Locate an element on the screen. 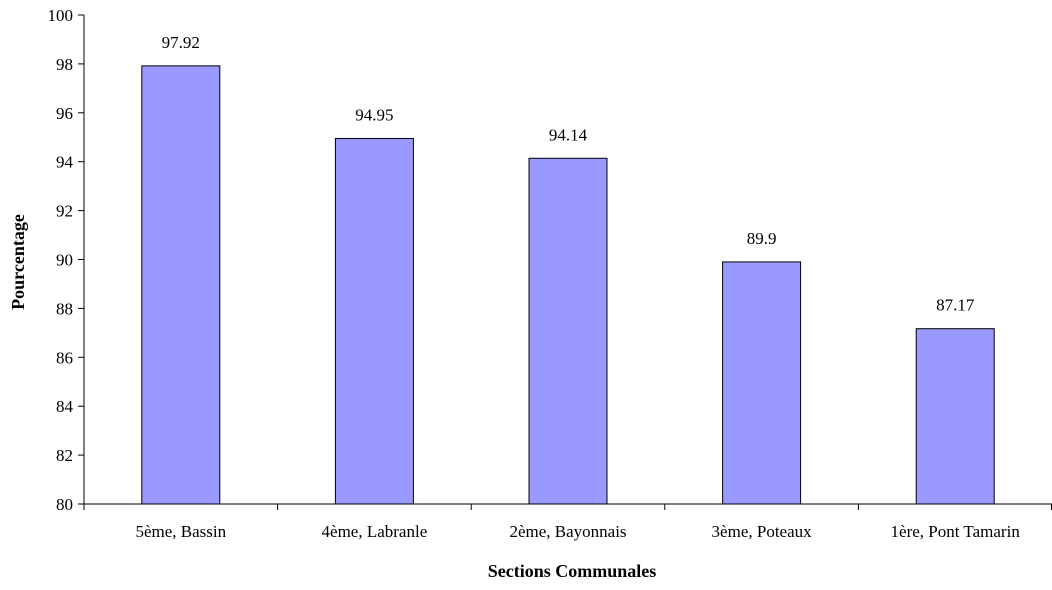 This screenshot has width=1052, height=590. y-tick-label: 86 is located at coordinates (64, 357).